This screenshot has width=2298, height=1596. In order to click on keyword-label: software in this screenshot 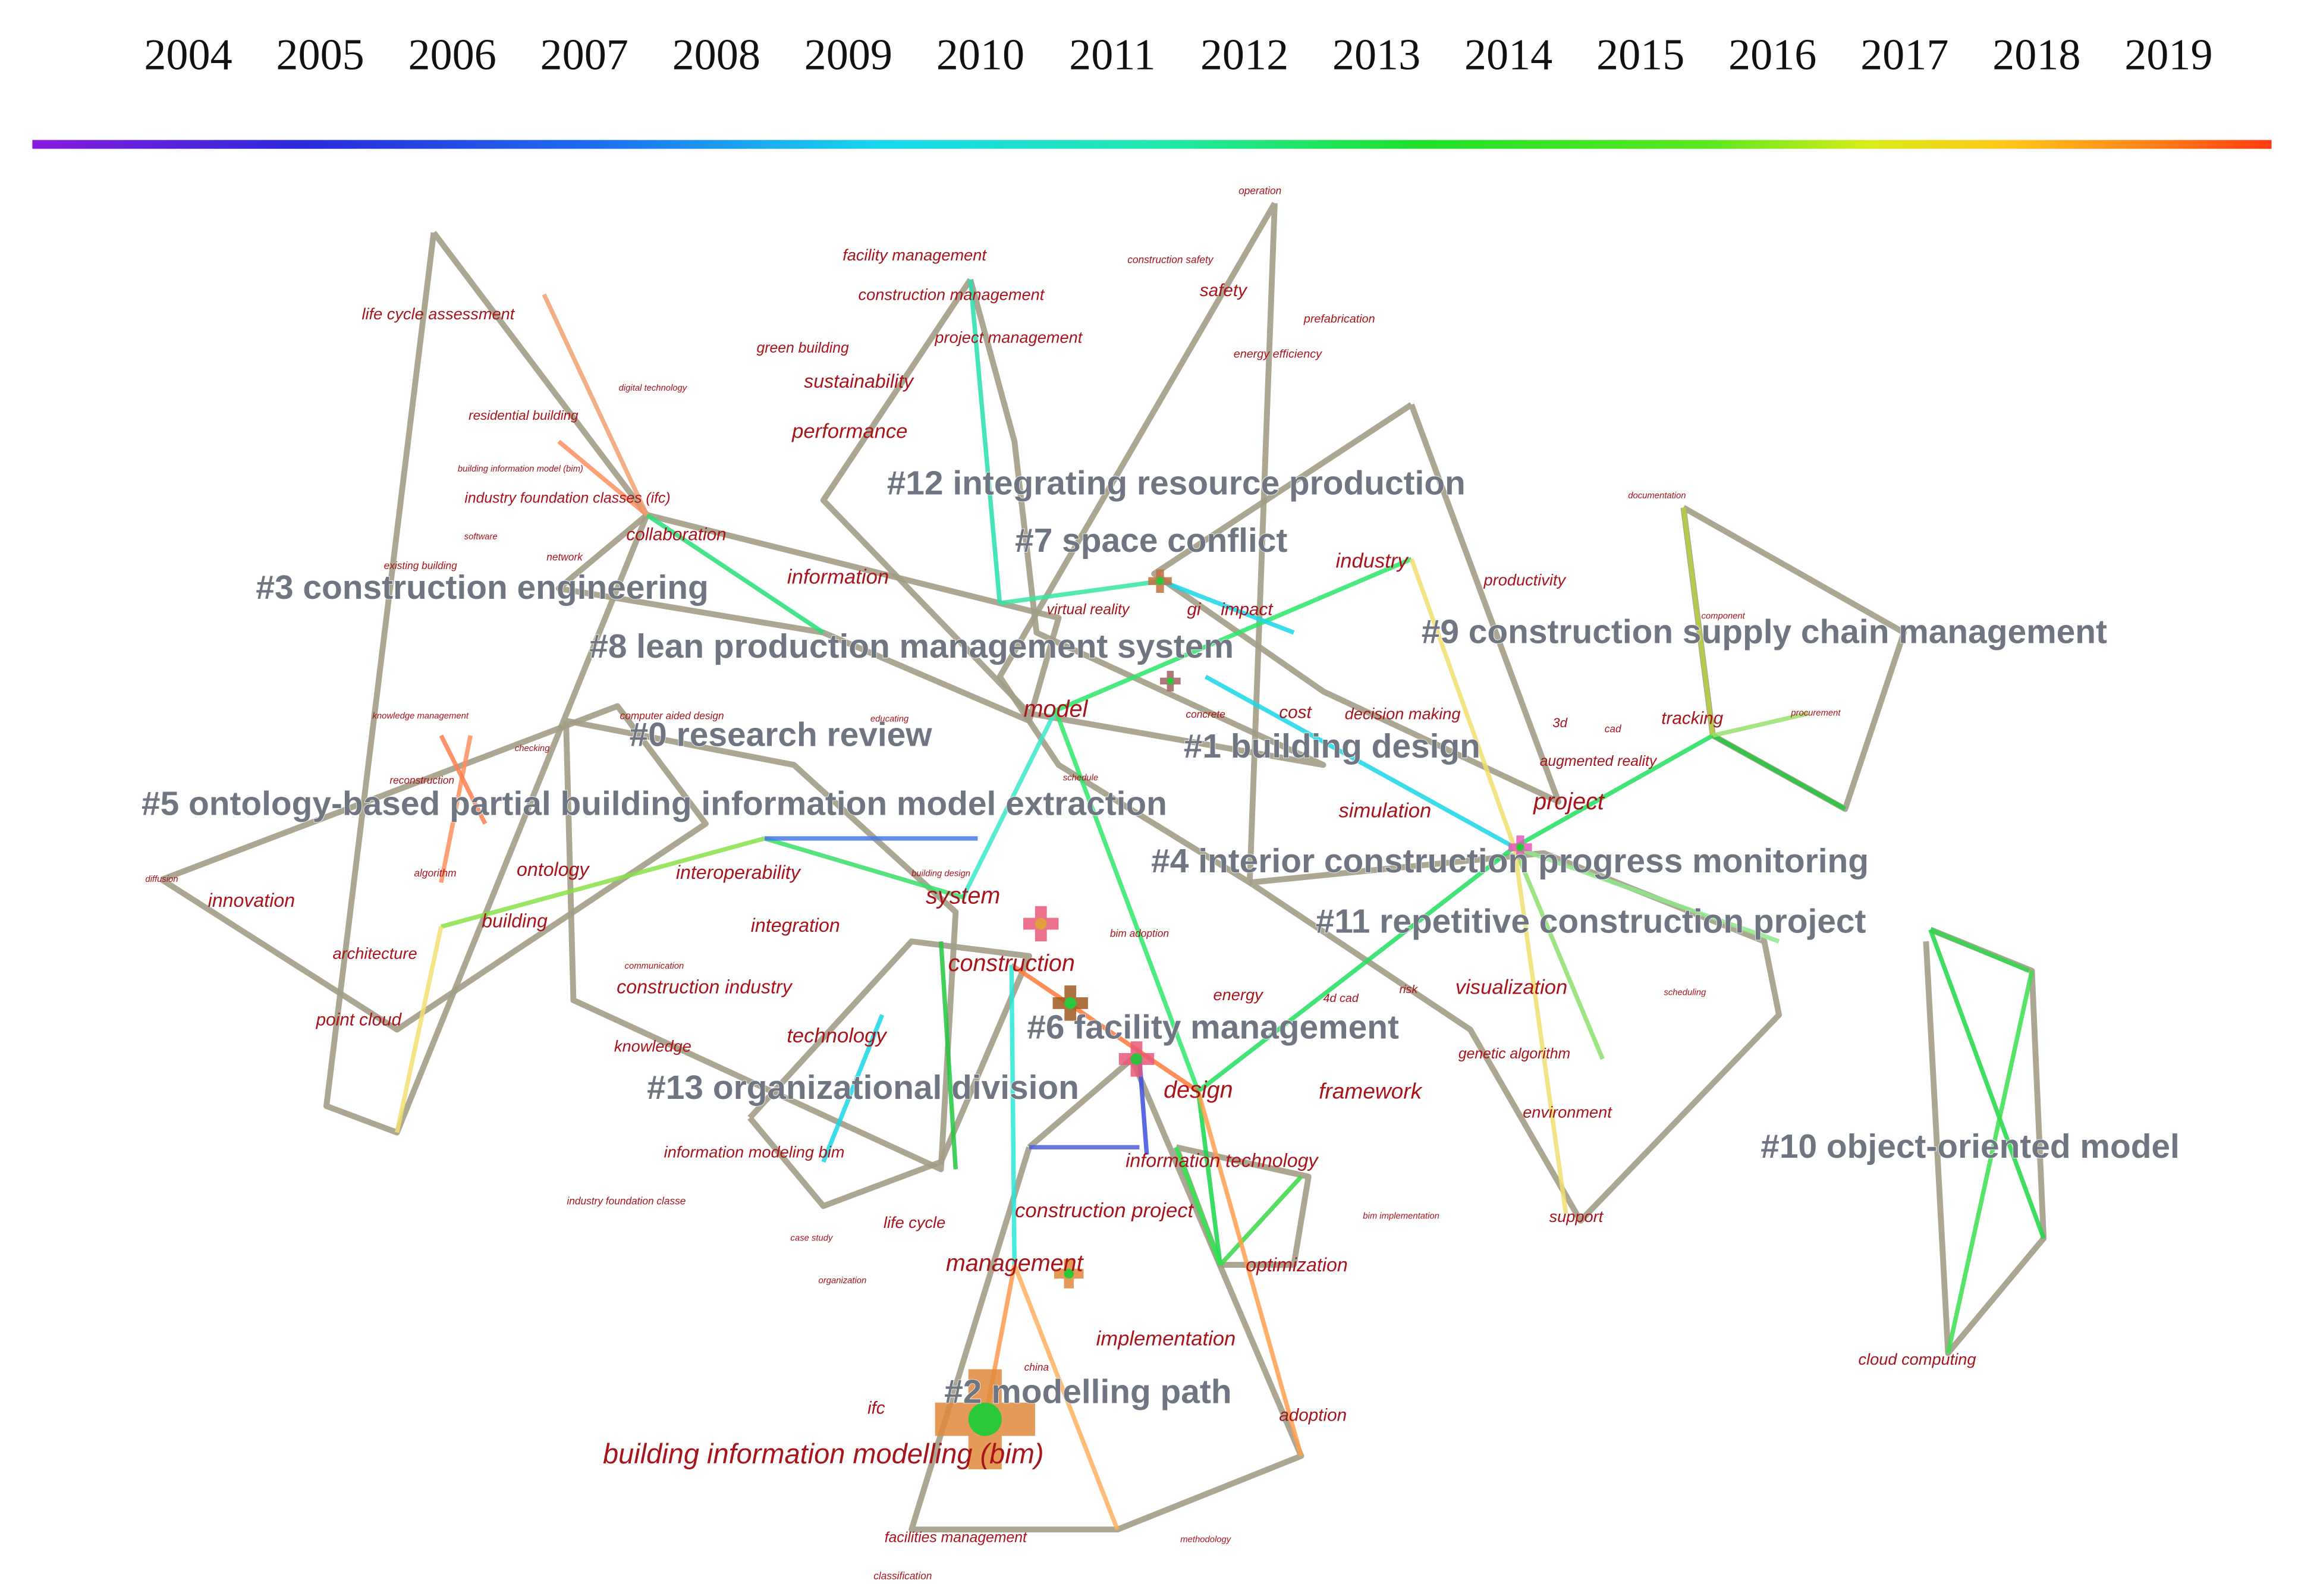, I will do `click(481, 537)`.